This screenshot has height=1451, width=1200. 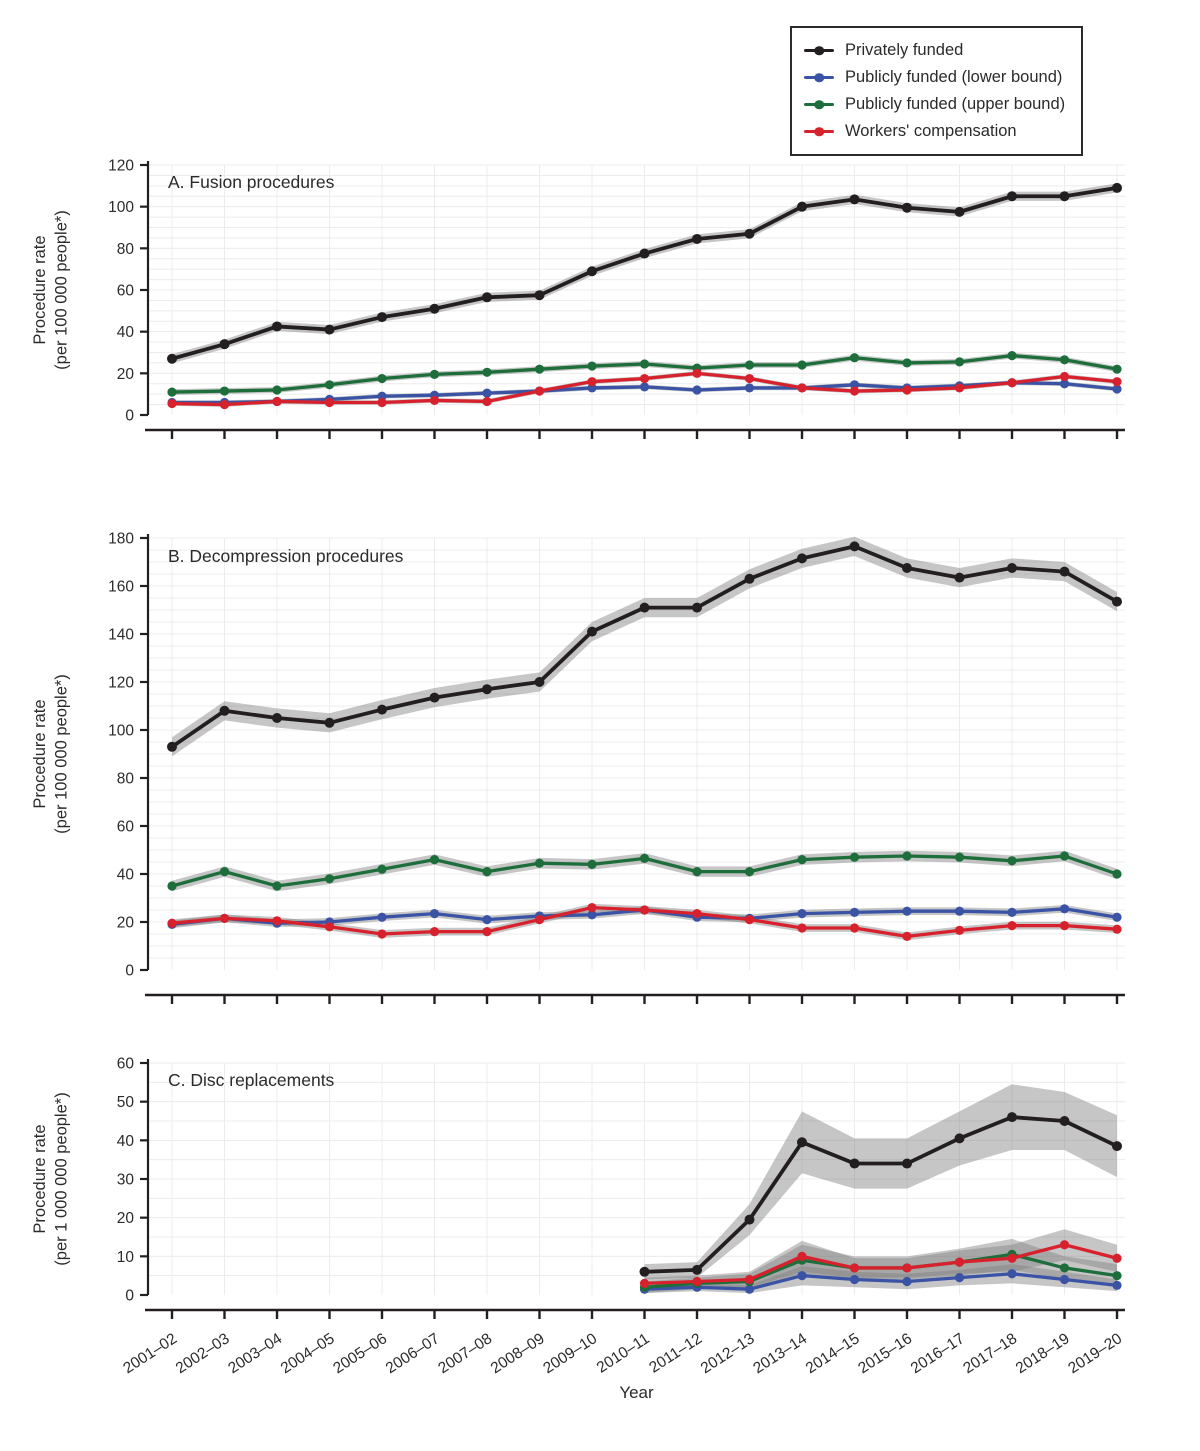 What do you see at coordinates (728, 1353) in the screenshot?
I see `x-tick-label: 2012–13` at bounding box center [728, 1353].